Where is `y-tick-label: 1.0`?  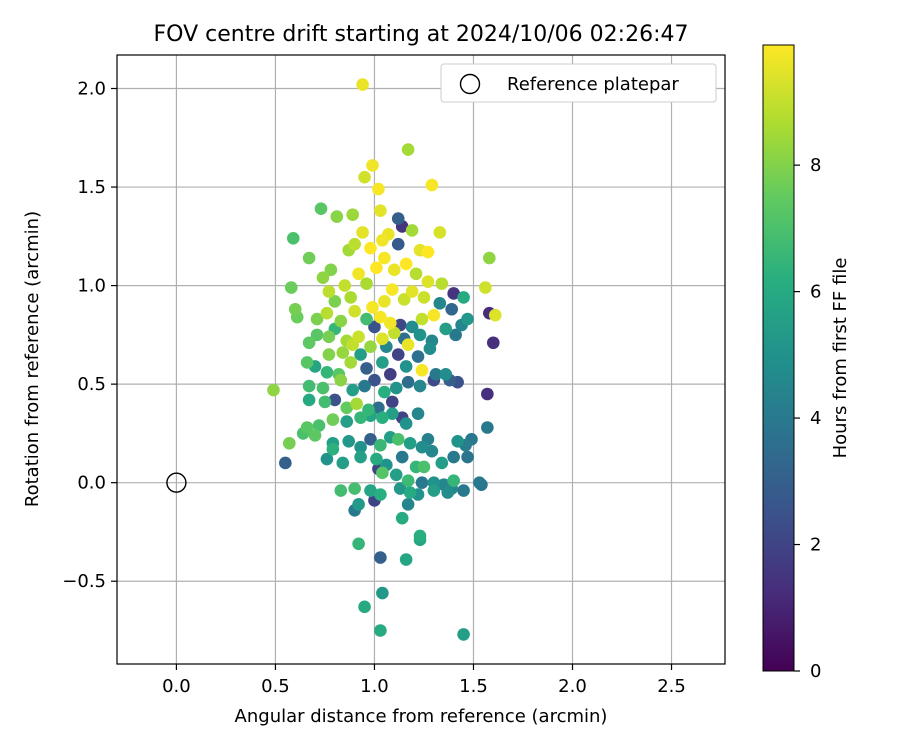 y-tick-label: 1.0 is located at coordinates (91, 286).